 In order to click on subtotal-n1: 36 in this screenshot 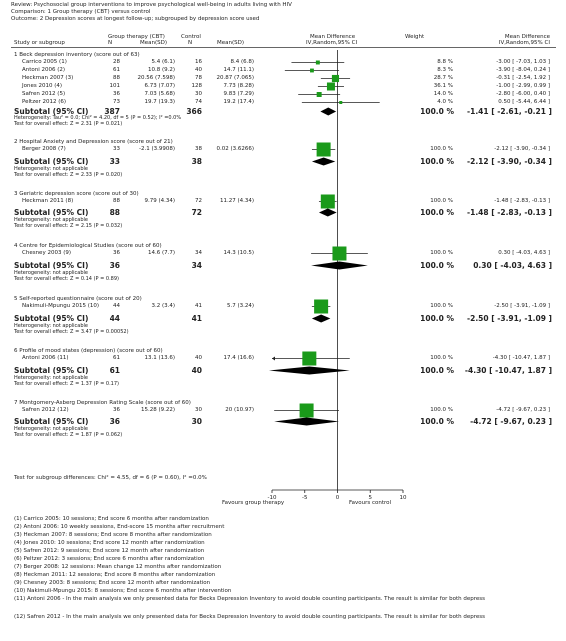, I will do `click(114, 265)`.